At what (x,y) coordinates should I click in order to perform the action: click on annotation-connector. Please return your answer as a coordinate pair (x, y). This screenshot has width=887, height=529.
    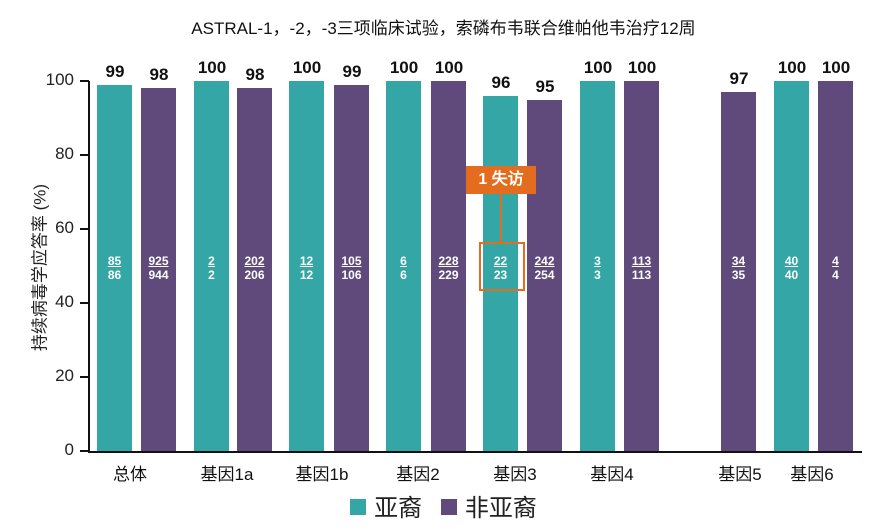
    Looking at the image, I should click on (501, 218).